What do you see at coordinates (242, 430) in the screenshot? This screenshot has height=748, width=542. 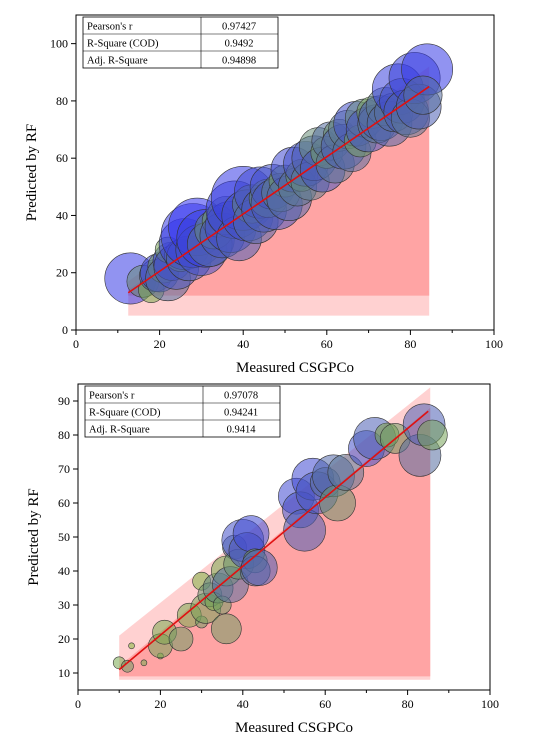 I see `stat-value: 0.9414` at bounding box center [242, 430].